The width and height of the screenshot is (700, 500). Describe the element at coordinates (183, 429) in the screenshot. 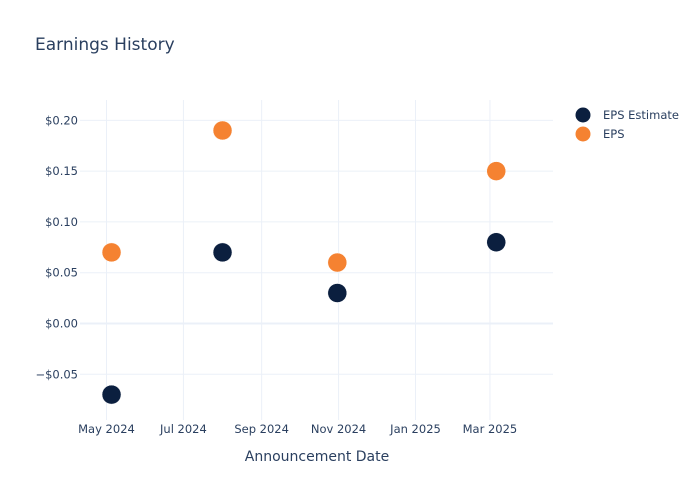

I see `x-tick-label: Jul 2024` at that location.